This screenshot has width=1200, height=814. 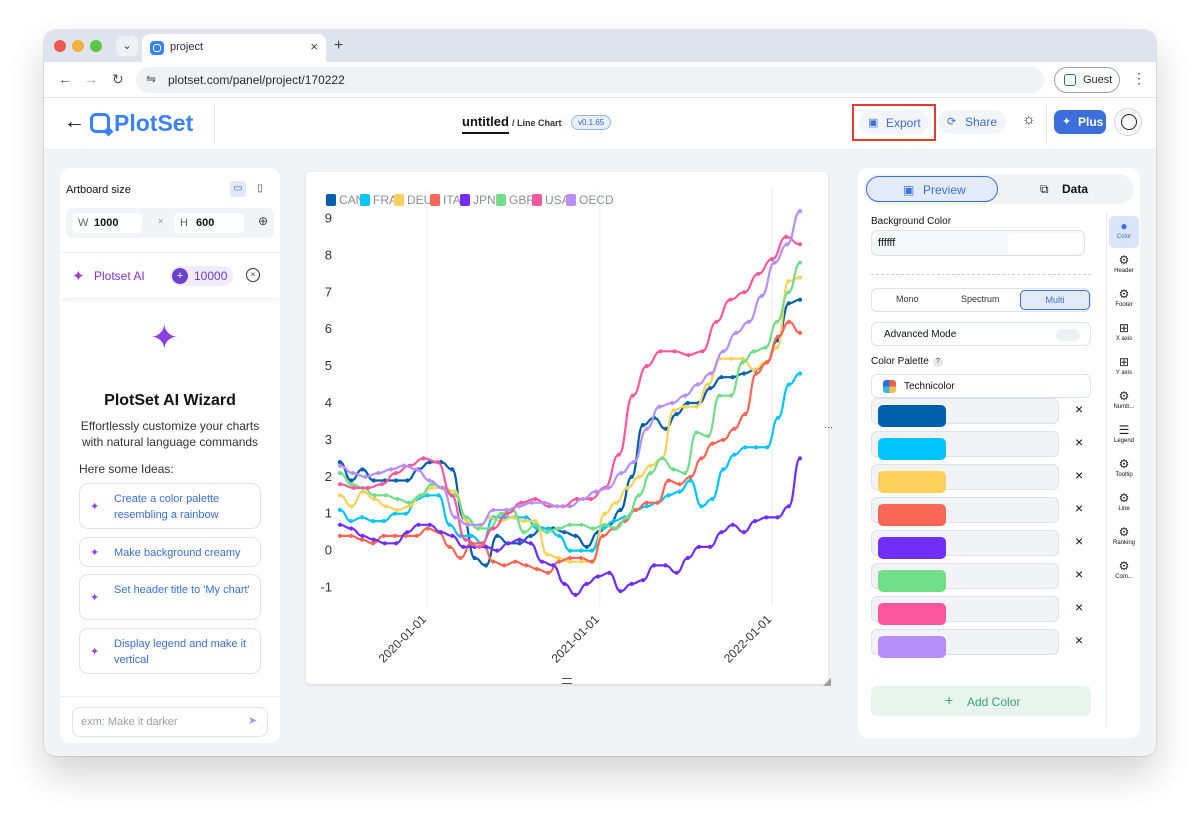 What do you see at coordinates (965, 610) in the screenshot?
I see `color-hex-field: FA579D` at bounding box center [965, 610].